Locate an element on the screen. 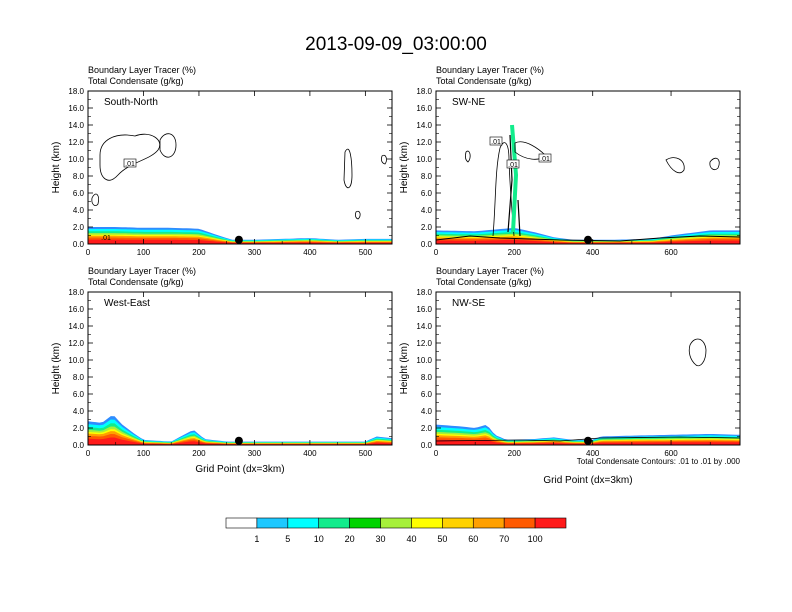 Image resolution: width=792 pixels, height=612 pixels. updraft-core is located at coordinates (514, 178).